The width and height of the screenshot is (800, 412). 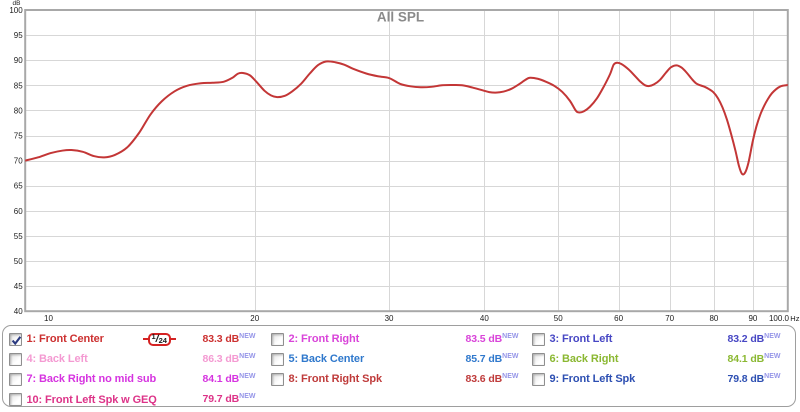 What do you see at coordinates (277, 359) in the screenshot?
I see `back-center-checkbox` at bounding box center [277, 359].